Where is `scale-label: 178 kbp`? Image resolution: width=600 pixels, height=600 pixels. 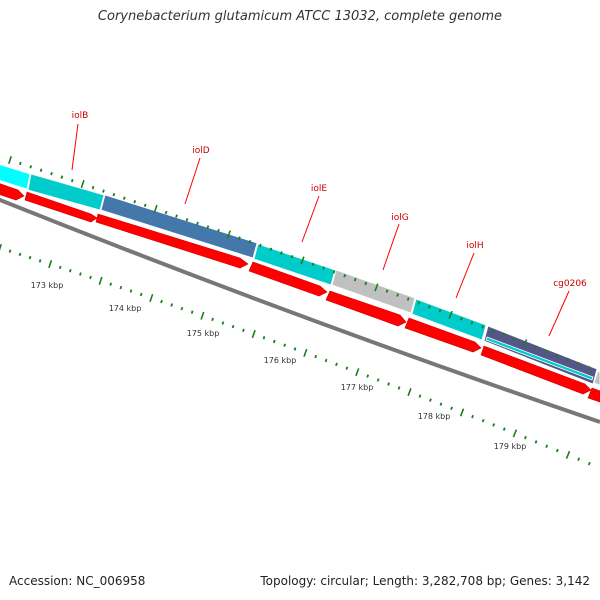
scale-label: 178 kbp is located at coordinates (434, 416).